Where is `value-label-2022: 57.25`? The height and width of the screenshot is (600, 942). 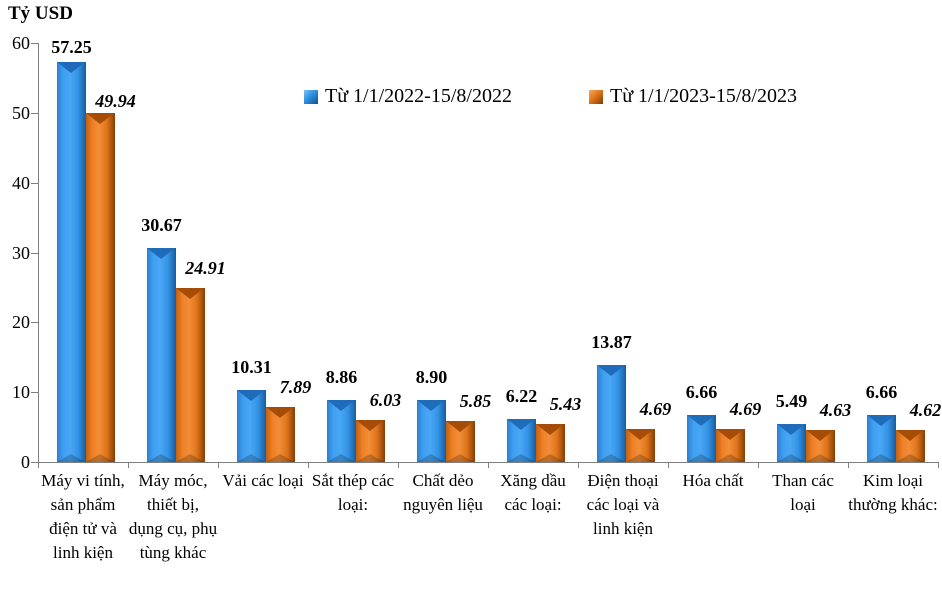 value-label-2022: 57.25 is located at coordinates (71, 47).